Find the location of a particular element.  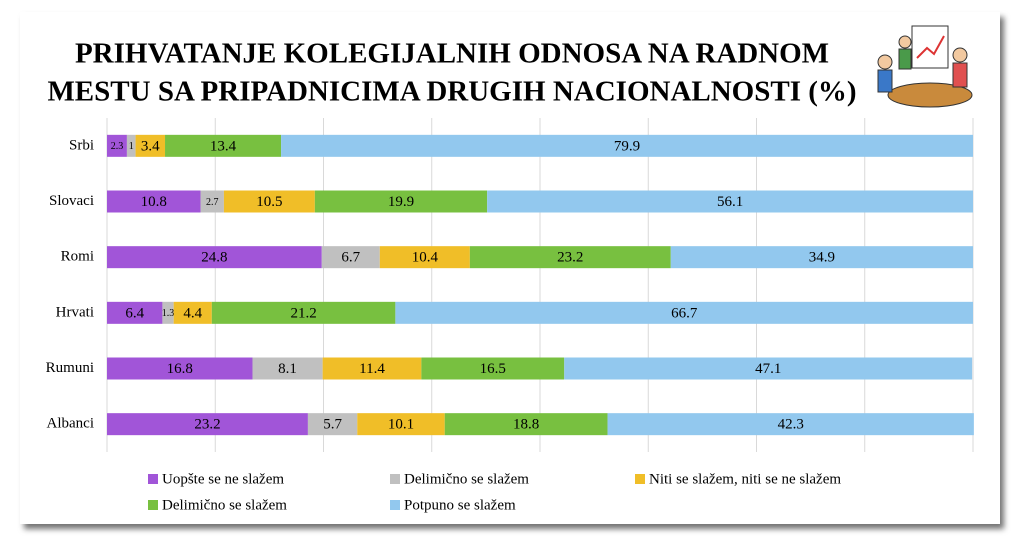

data-label: 24.8 is located at coordinates (214, 258).